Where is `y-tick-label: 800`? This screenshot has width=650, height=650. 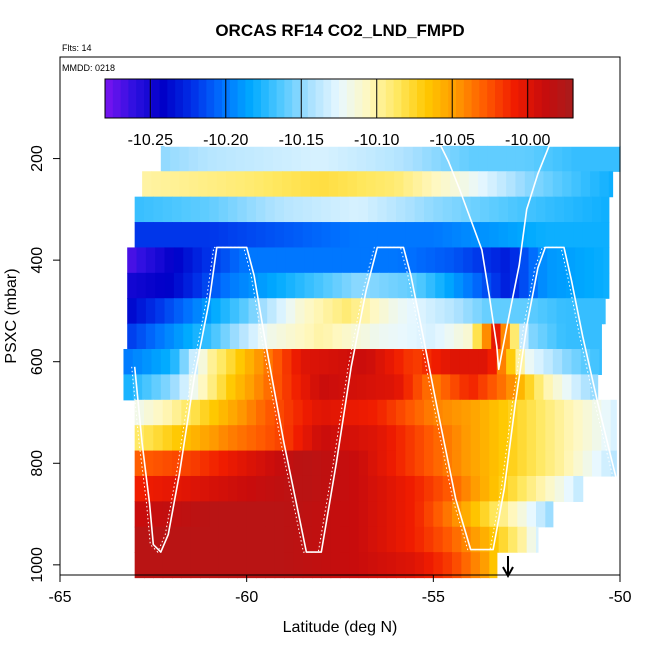 y-tick-label: 800 is located at coordinates (37, 463).